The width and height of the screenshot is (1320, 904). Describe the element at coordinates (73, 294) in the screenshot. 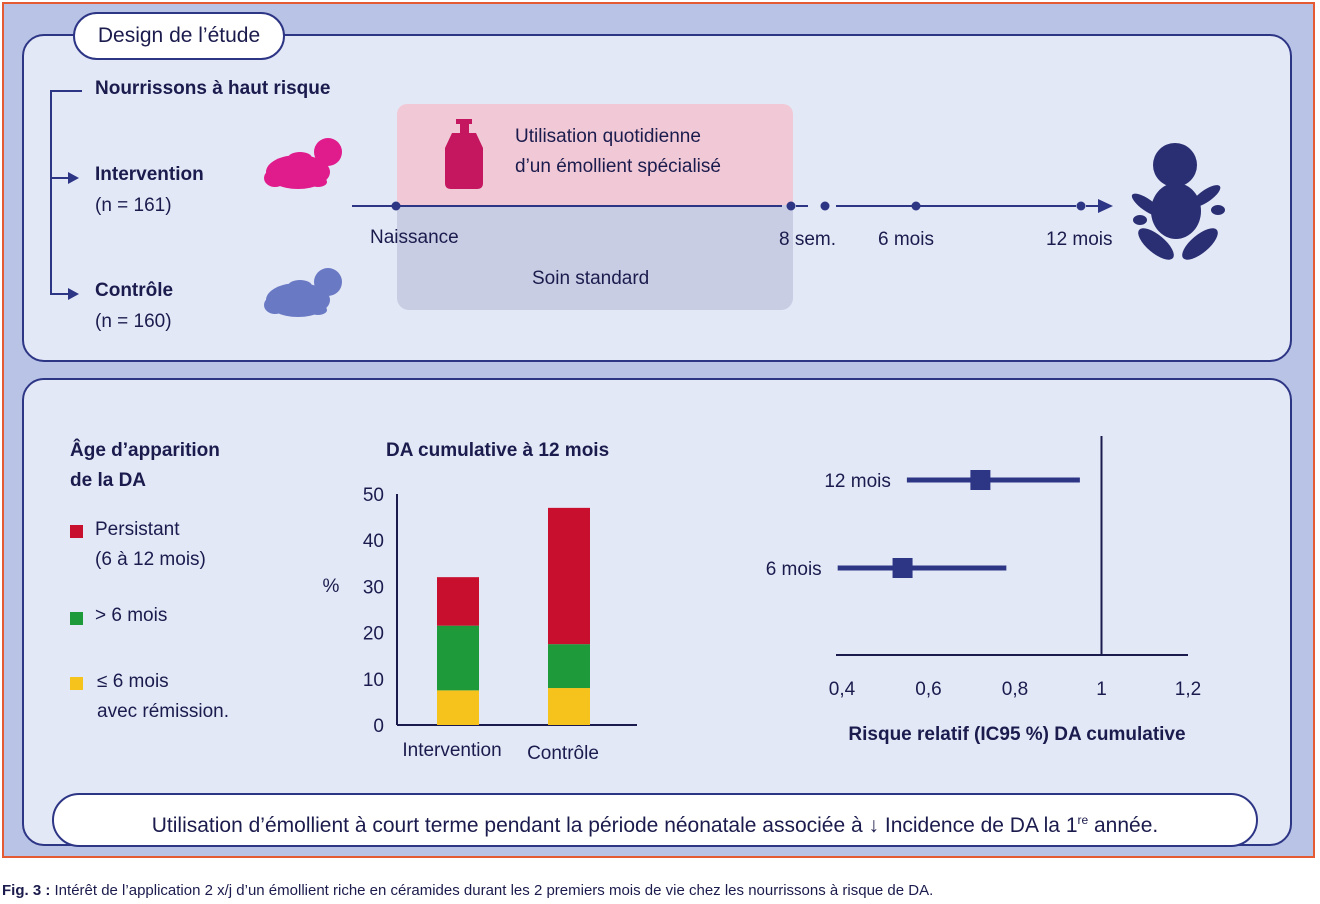

I see `control-arrow-icon` at that location.